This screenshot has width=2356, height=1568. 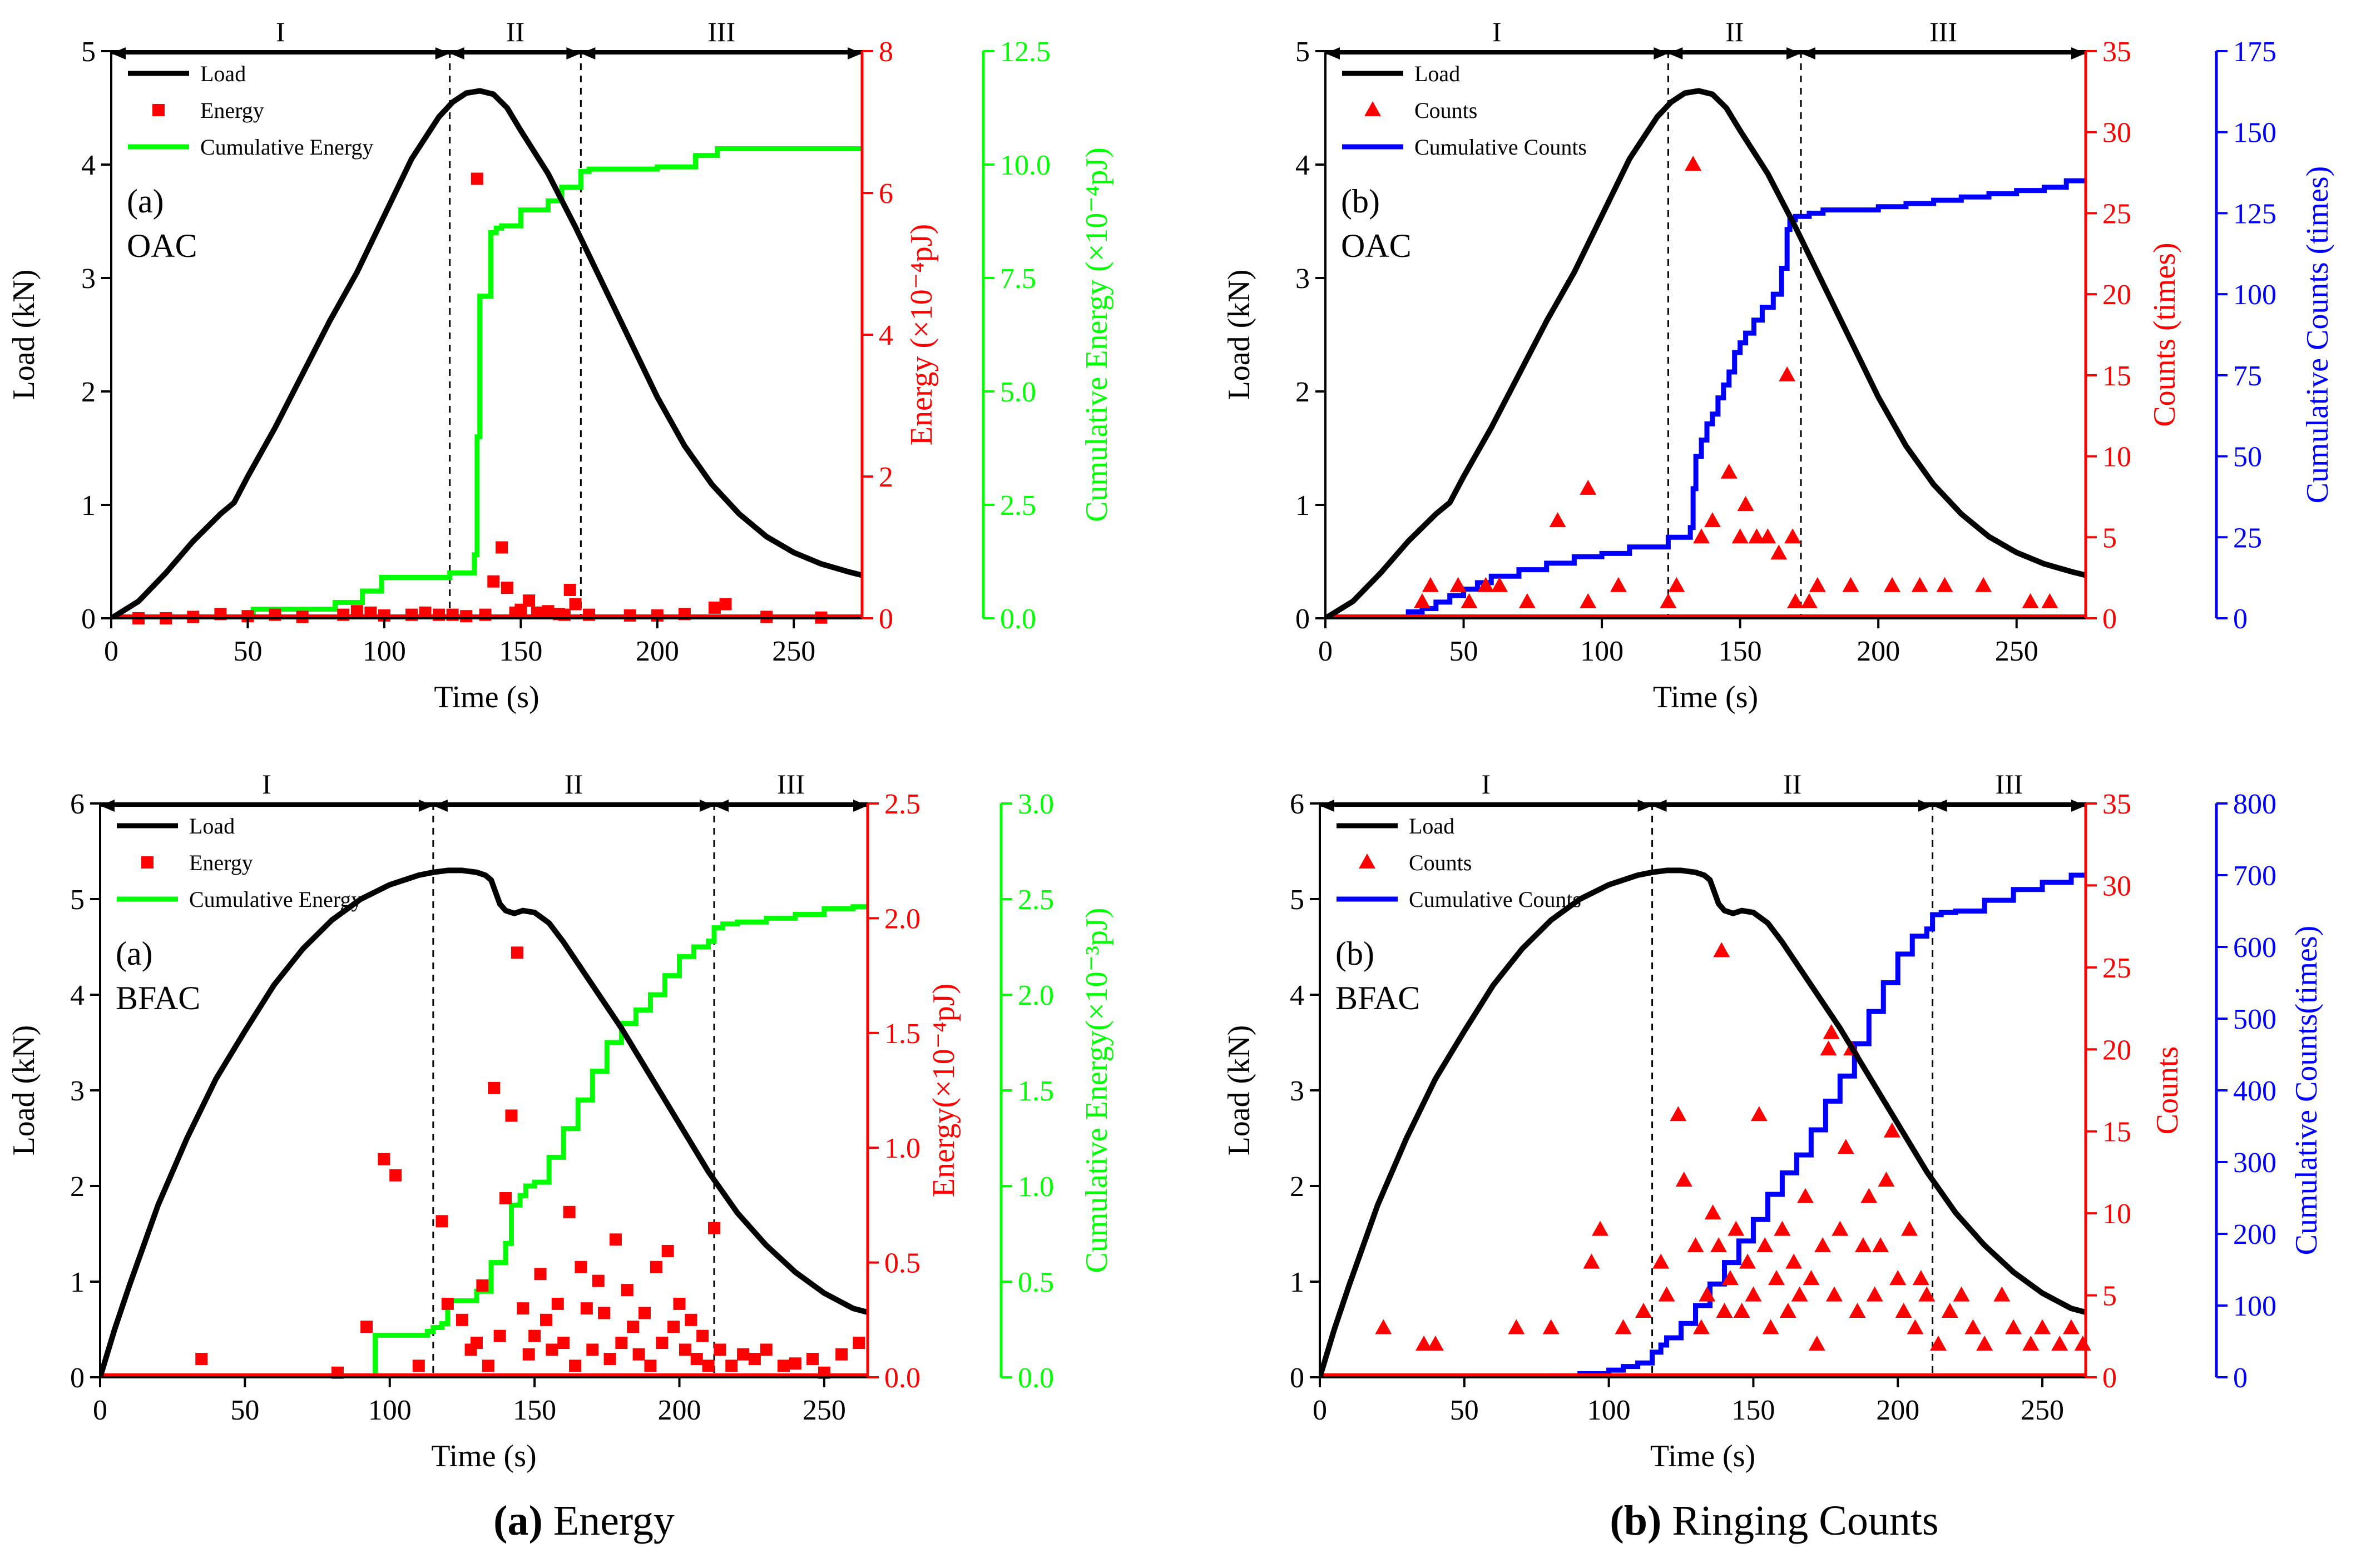 I want to click on x-tick-label: 150, so click(x=520, y=651).